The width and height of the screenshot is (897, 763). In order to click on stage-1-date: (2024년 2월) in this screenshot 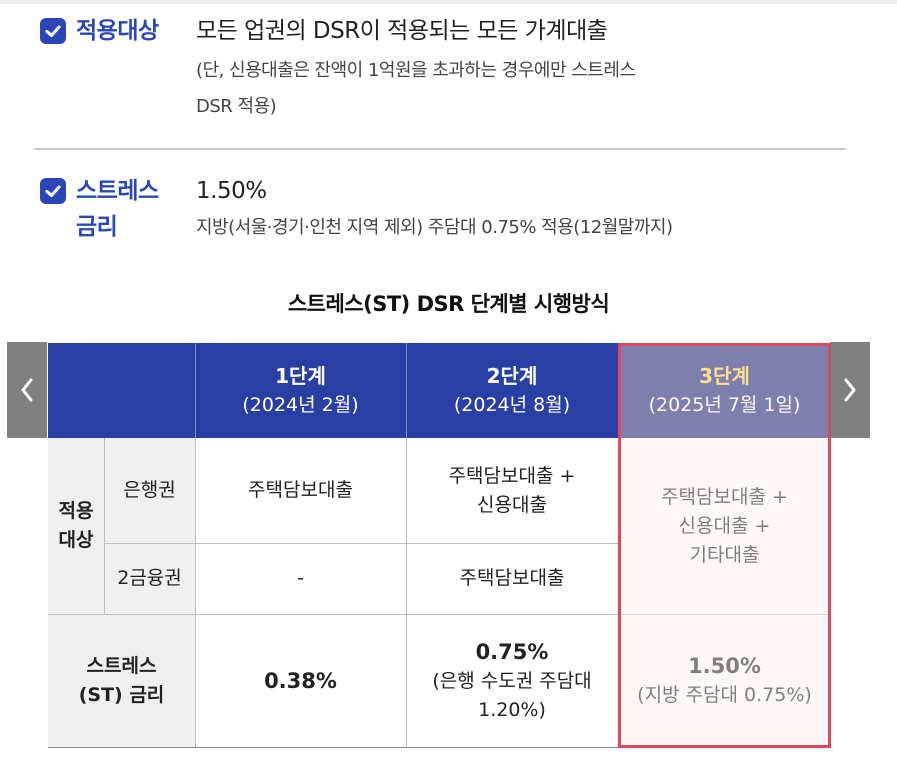, I will do `click(300, 404)`.